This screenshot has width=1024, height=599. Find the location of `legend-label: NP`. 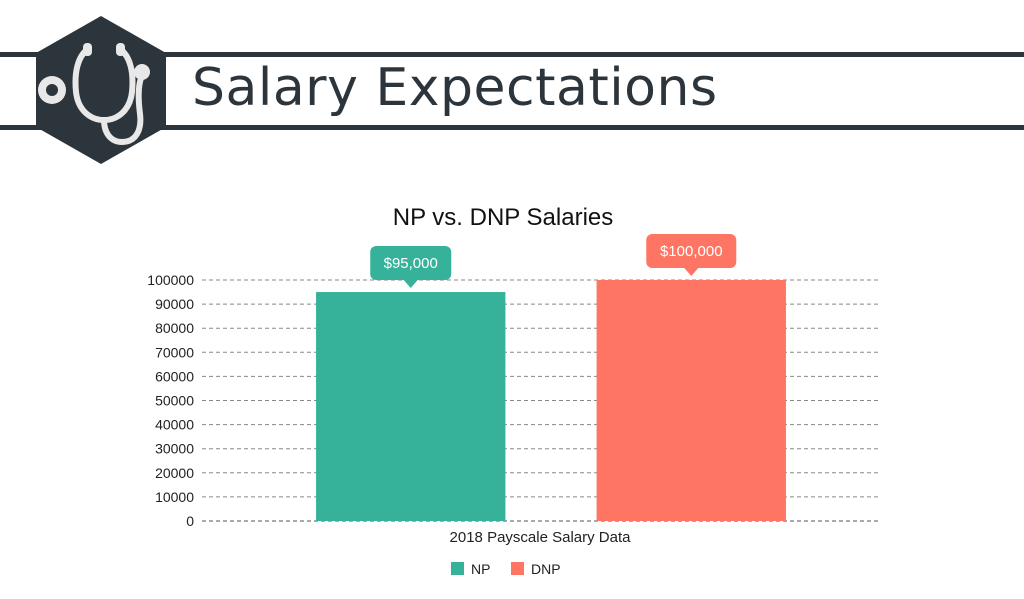

legend-label: NP is located at coordinates (480, 569).